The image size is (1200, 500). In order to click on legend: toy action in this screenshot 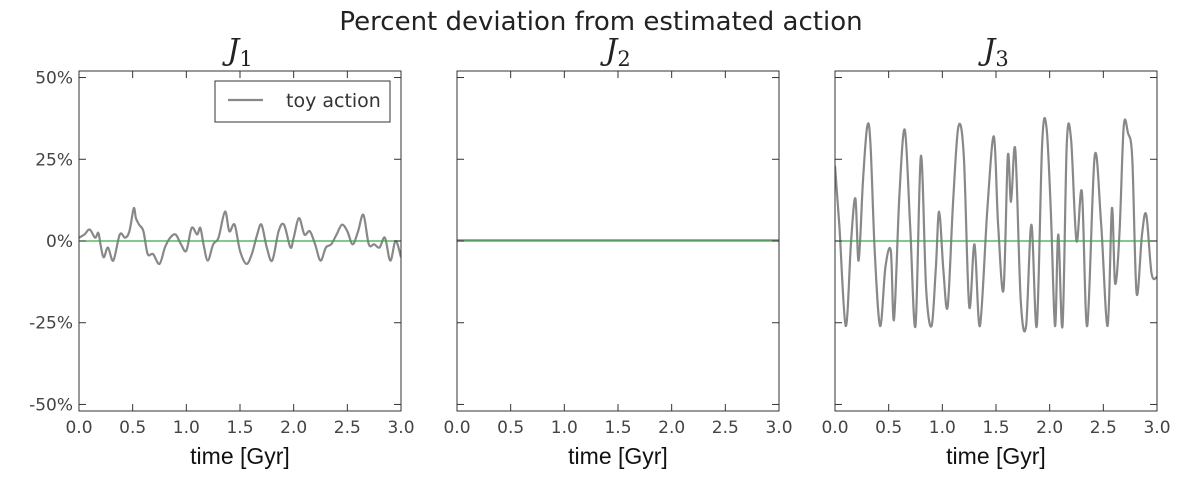, I will do `click(302, 101)`.